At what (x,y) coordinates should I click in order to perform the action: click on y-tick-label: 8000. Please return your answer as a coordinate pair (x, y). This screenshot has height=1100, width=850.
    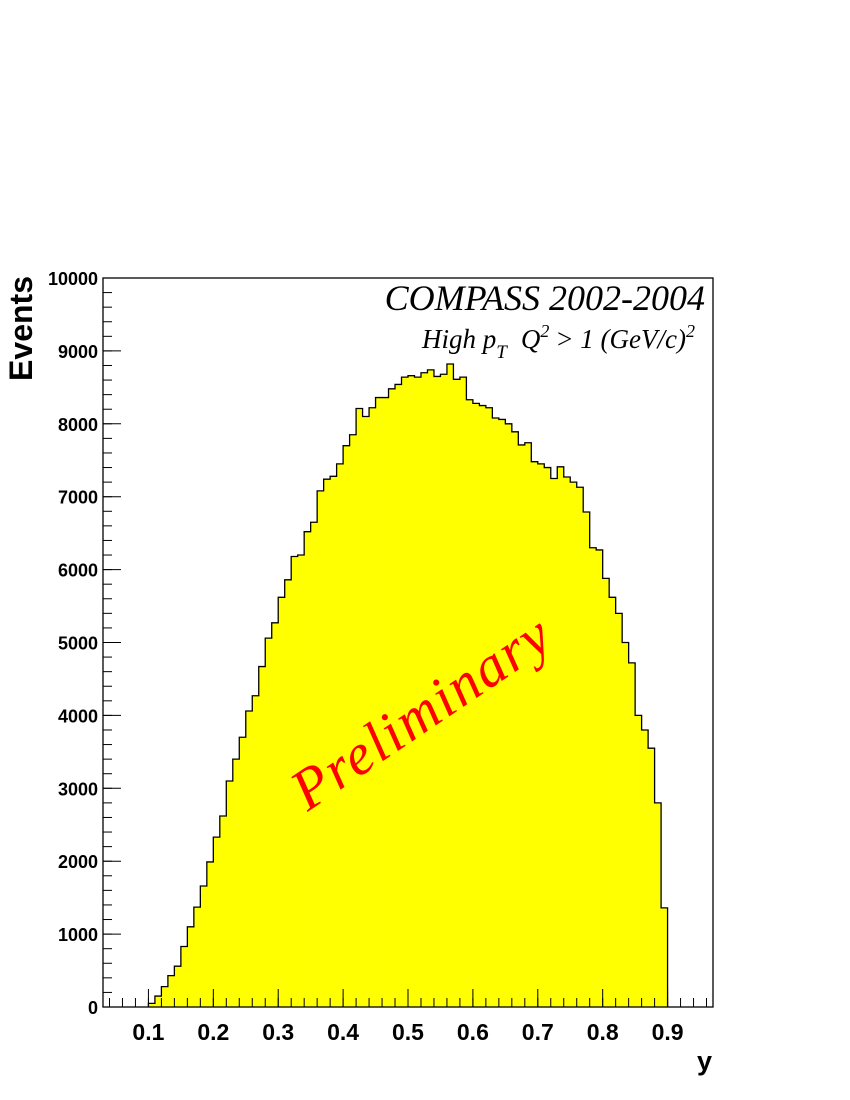
    Looking at the image, I should click on (78, 425).